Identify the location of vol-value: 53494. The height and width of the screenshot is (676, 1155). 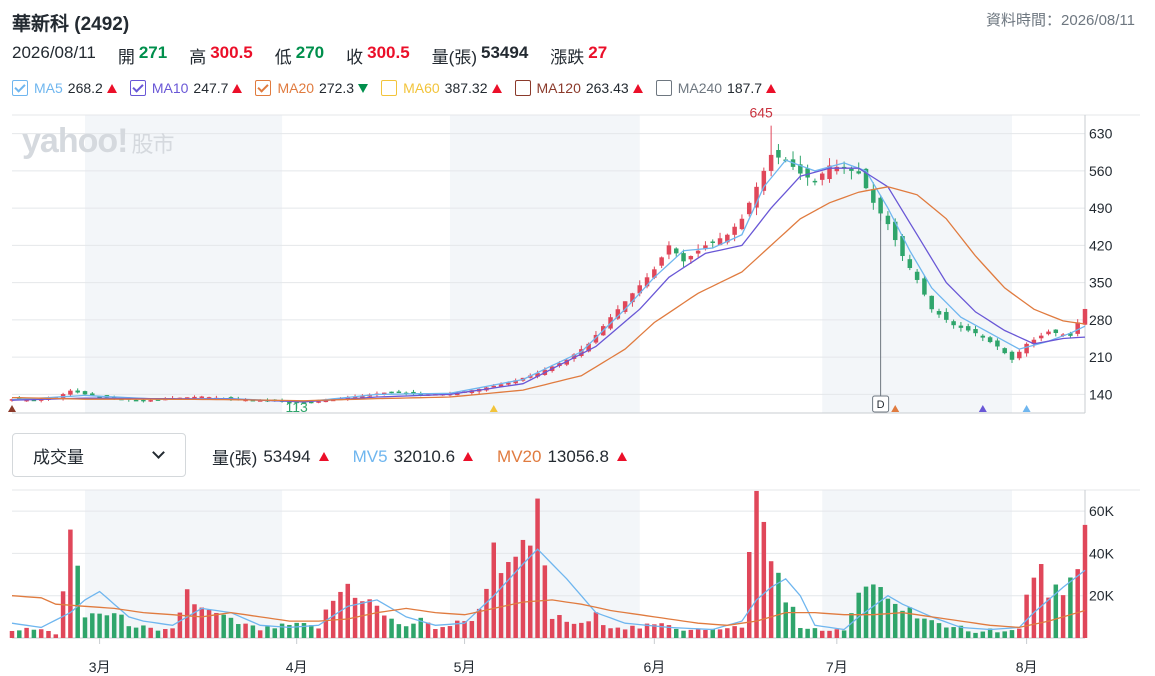
(287, 456).